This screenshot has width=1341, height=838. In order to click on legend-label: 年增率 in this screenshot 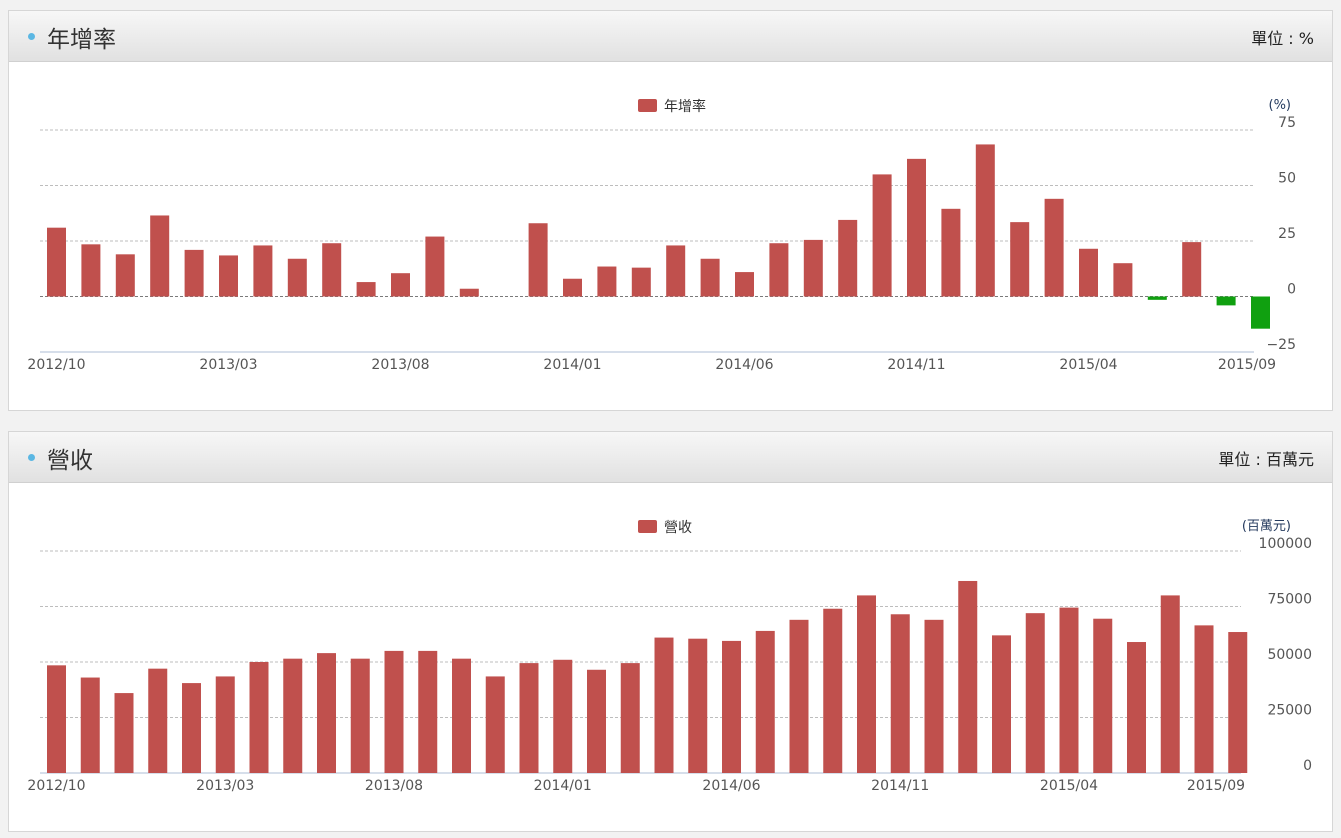, I will do `click(685, 106)`.